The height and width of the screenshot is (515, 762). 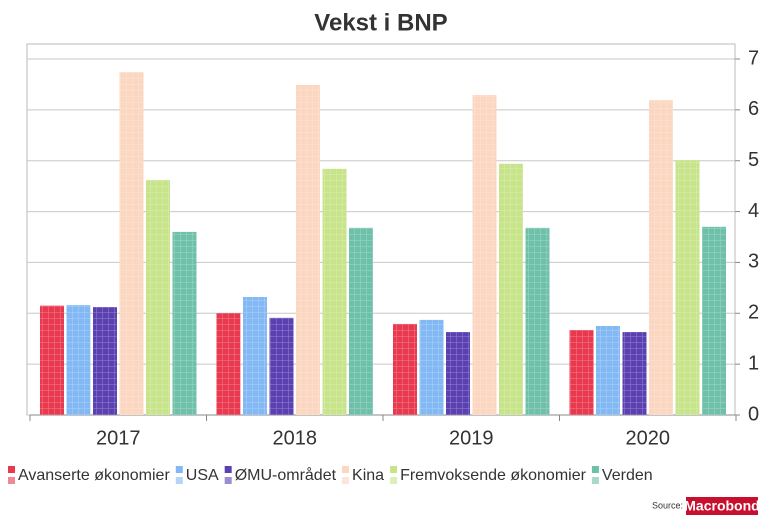 I want to click on source-logo: Macrobond, so click(x=721, y=506).